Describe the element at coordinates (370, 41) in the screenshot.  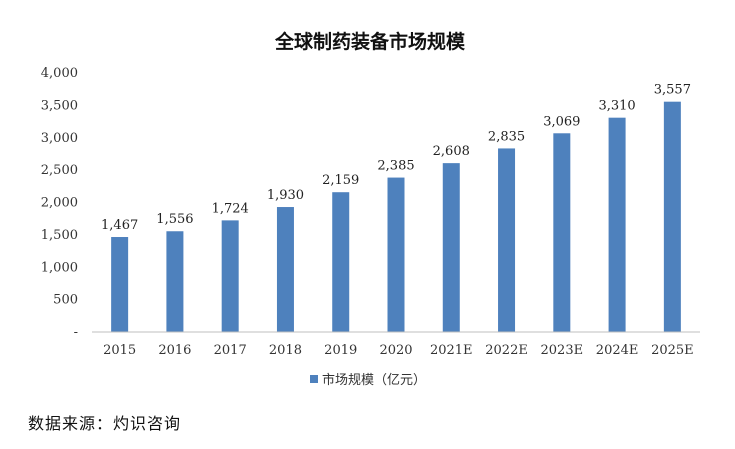
I see `chart-title: 全球制药装备市场规模` at that location.